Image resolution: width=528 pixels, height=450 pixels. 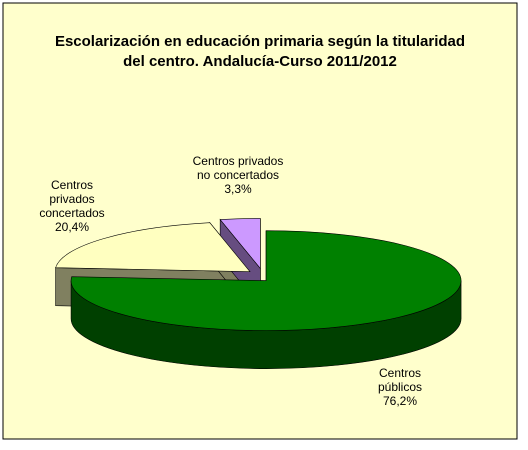 I want to click on slice-label: Centros privados concertados, so click(x=72, y=199).